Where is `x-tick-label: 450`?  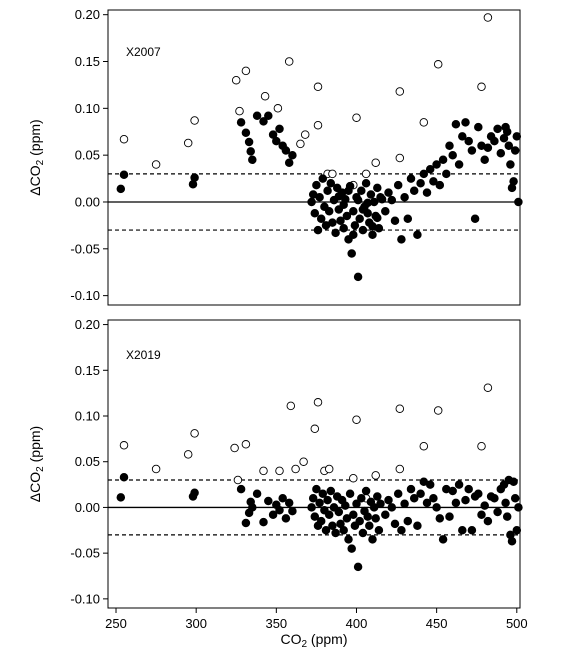 x-tick-label: 450 is located at coordinates (437, 623).